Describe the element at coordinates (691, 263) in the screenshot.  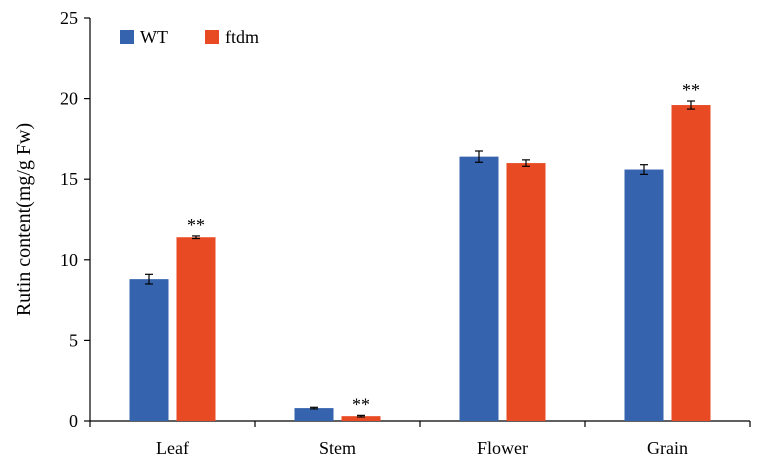
I see `bar-ftdm-grain` at that location.